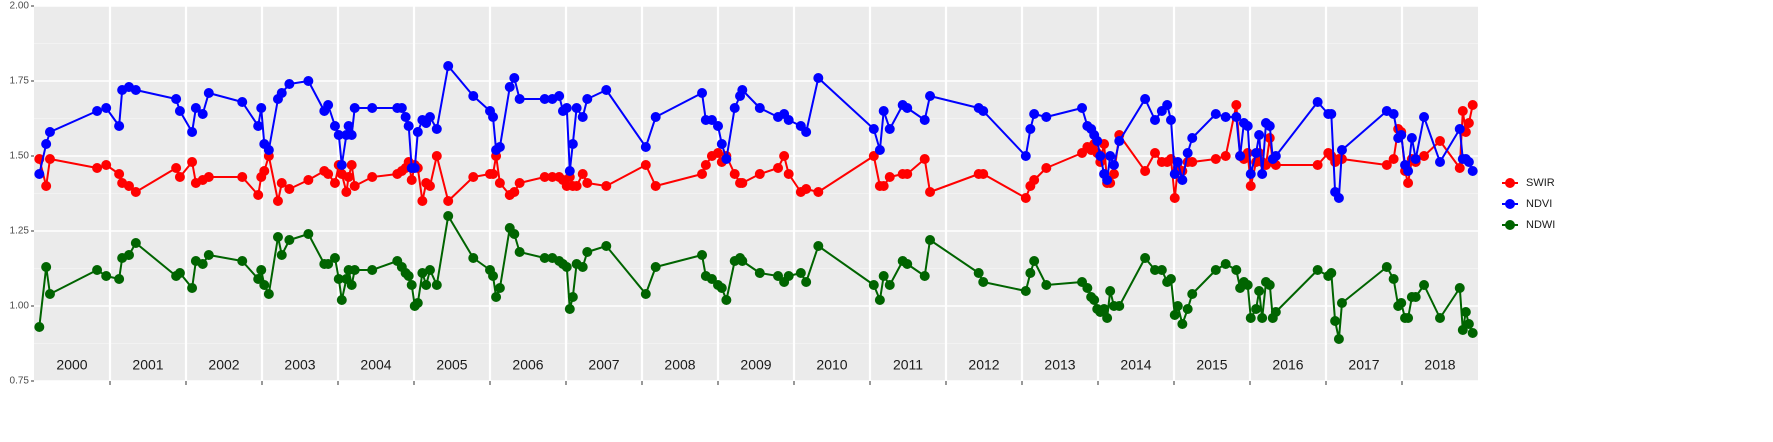 The height and width of the screenshot is (442, 1773). I want to click on year-label: 2017, so click(1363, 365).